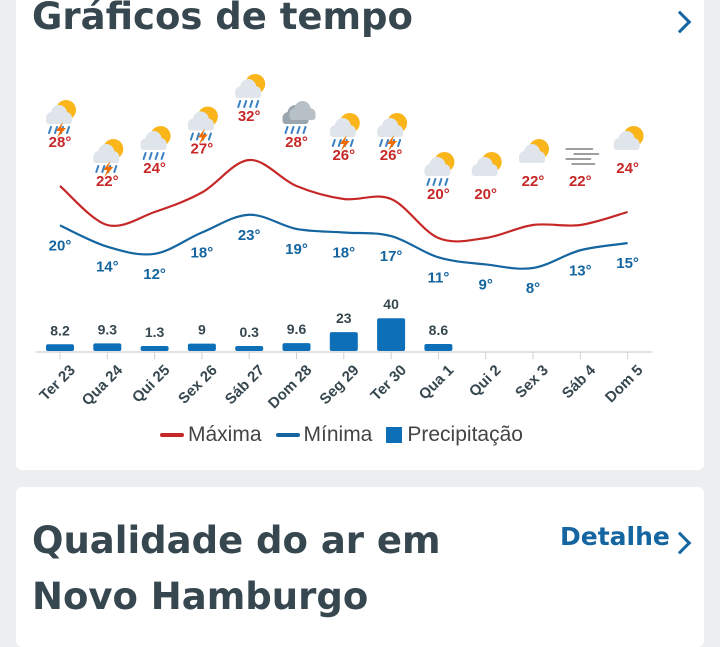 This screenshot has height=647, width=720. I want to click on x-tick-label: Qui 2, so click(485, 381).